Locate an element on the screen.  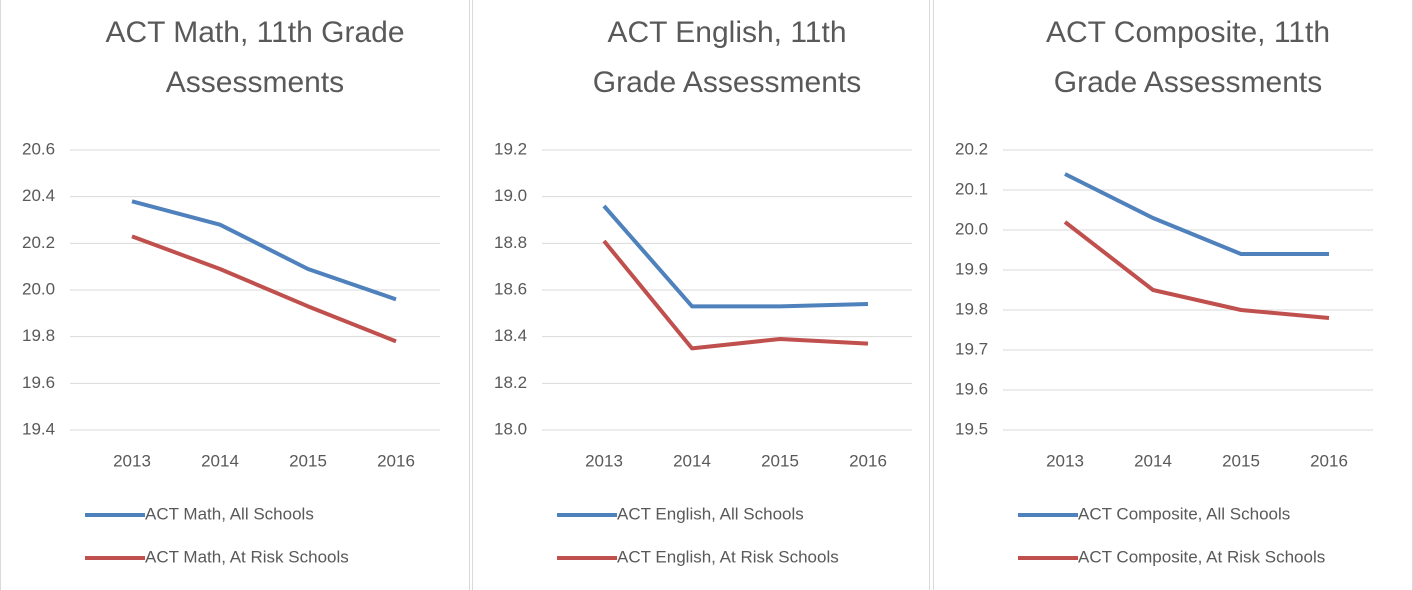
y-tick-label: 20.4 is located at coordinates (38, 195).